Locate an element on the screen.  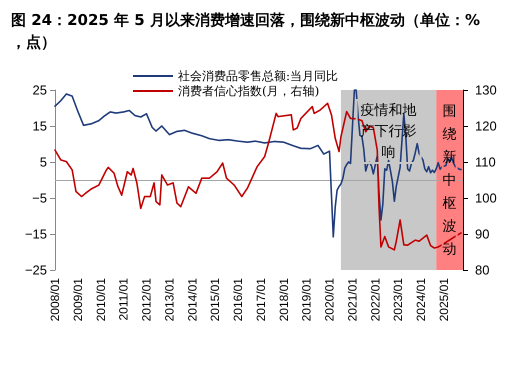
x-tick-label: 2018/01 is located at coordinates (283, 300).